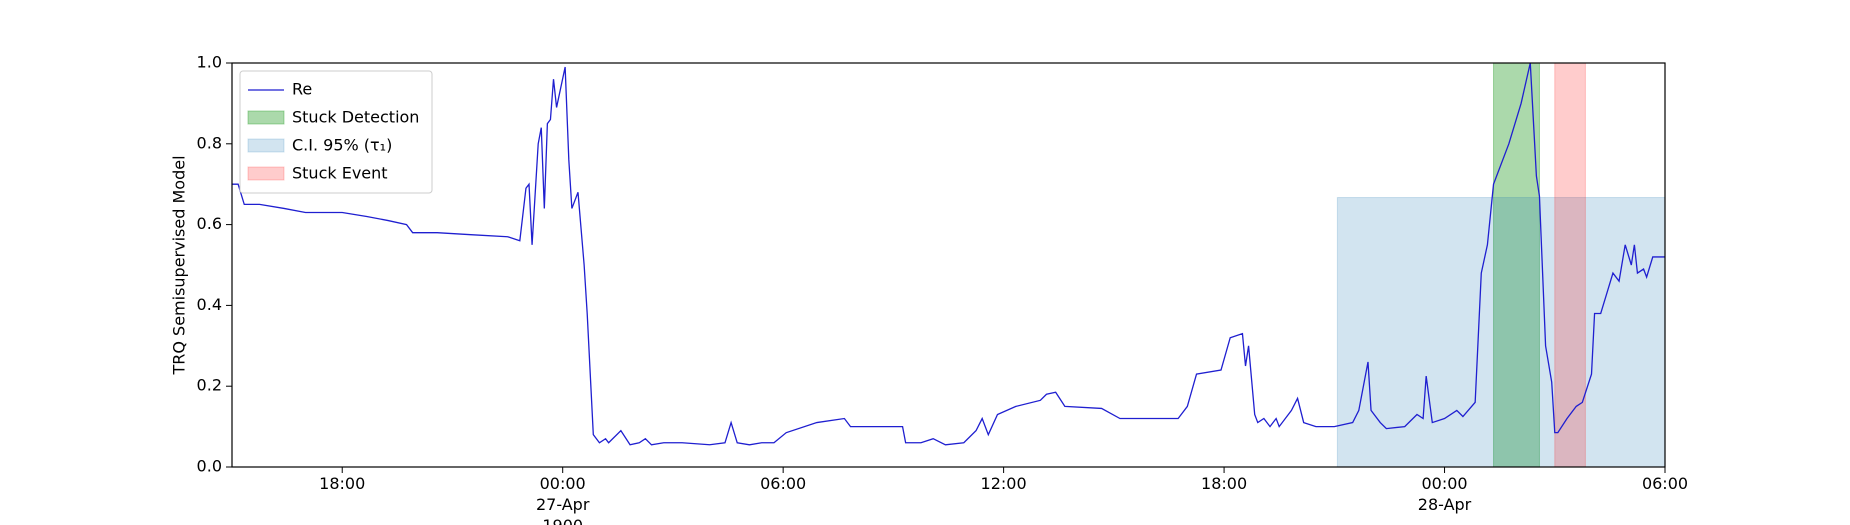  Describe the element at coordinates (209, 223) in the screenshot. I see `y-tick-label: 0.6` at that location.